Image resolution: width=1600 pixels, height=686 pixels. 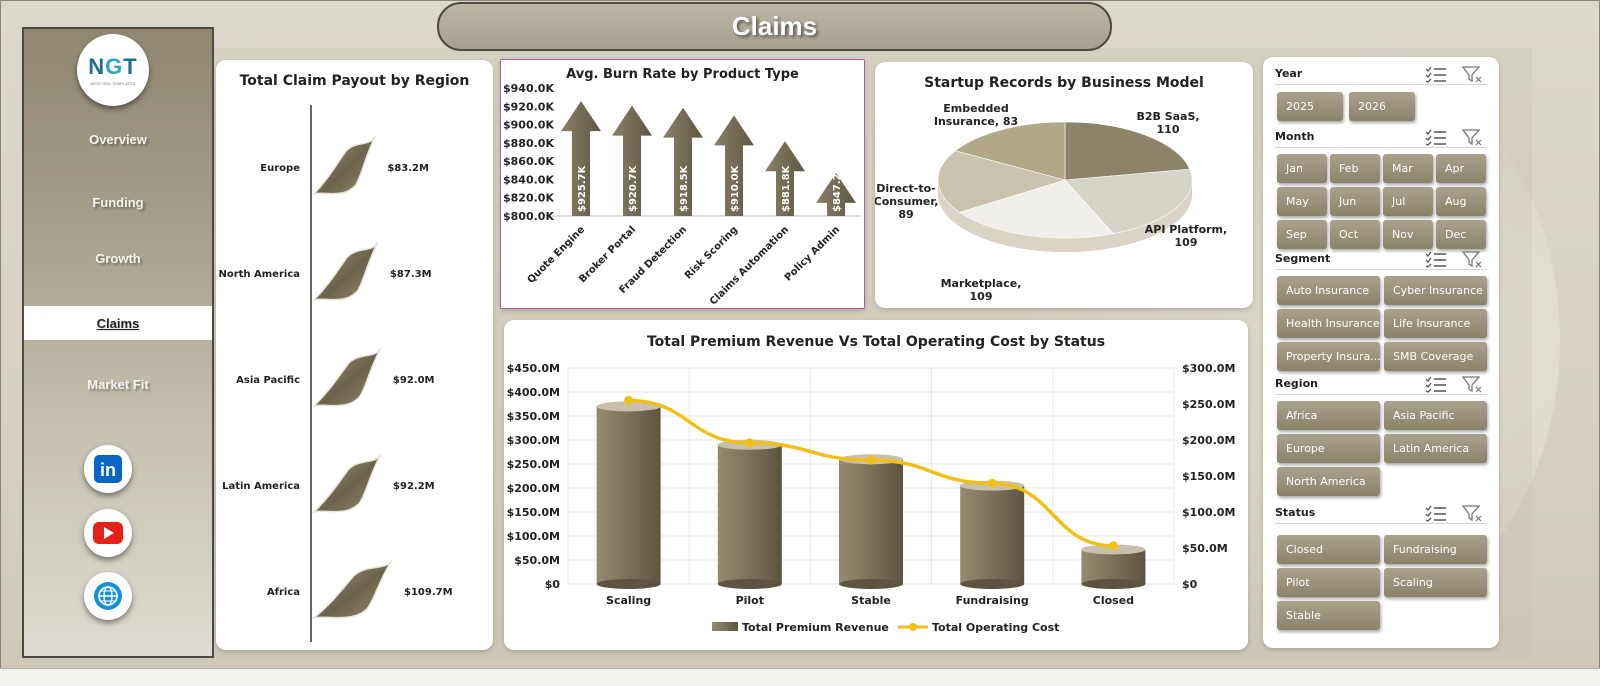 What do you see at coordinates (1381, 385) in the screenshot?
I see `region-filter-header: Region` at bounding box center [1381, 385].